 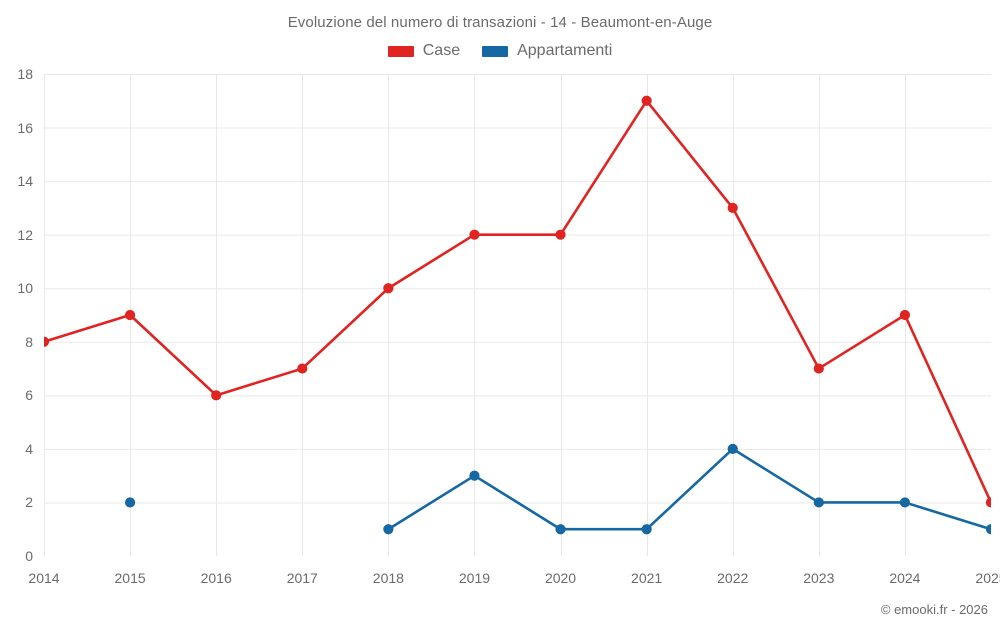 I want to click on y-axis-tick-label: 18, so click(x=25, y=74).